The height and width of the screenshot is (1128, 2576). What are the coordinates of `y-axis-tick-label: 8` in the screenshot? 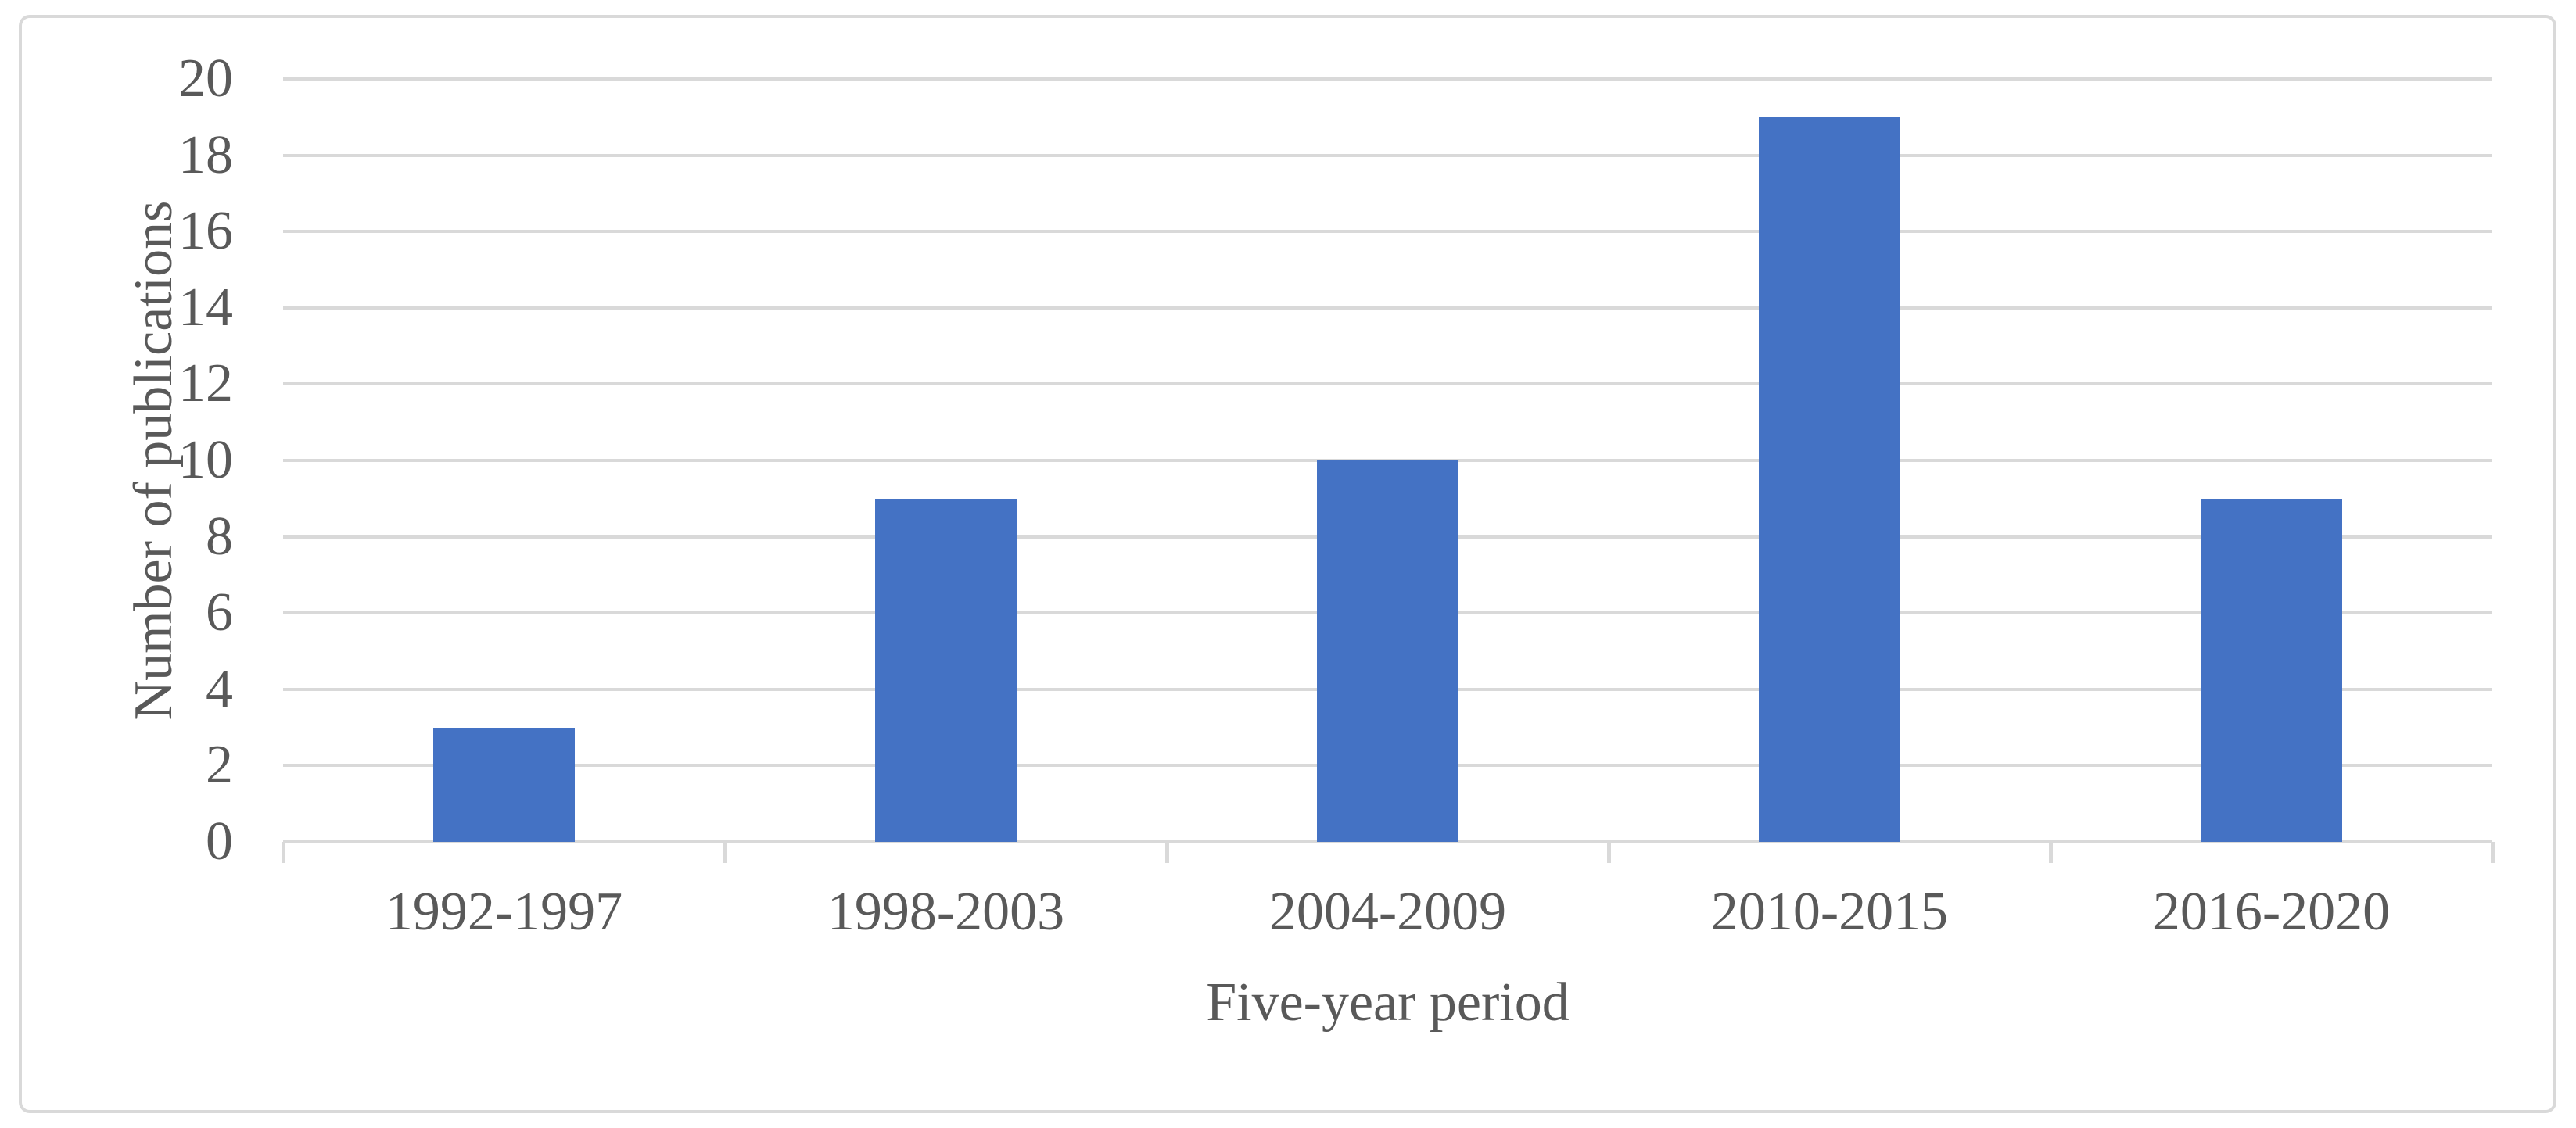 It's located at (220, 536).